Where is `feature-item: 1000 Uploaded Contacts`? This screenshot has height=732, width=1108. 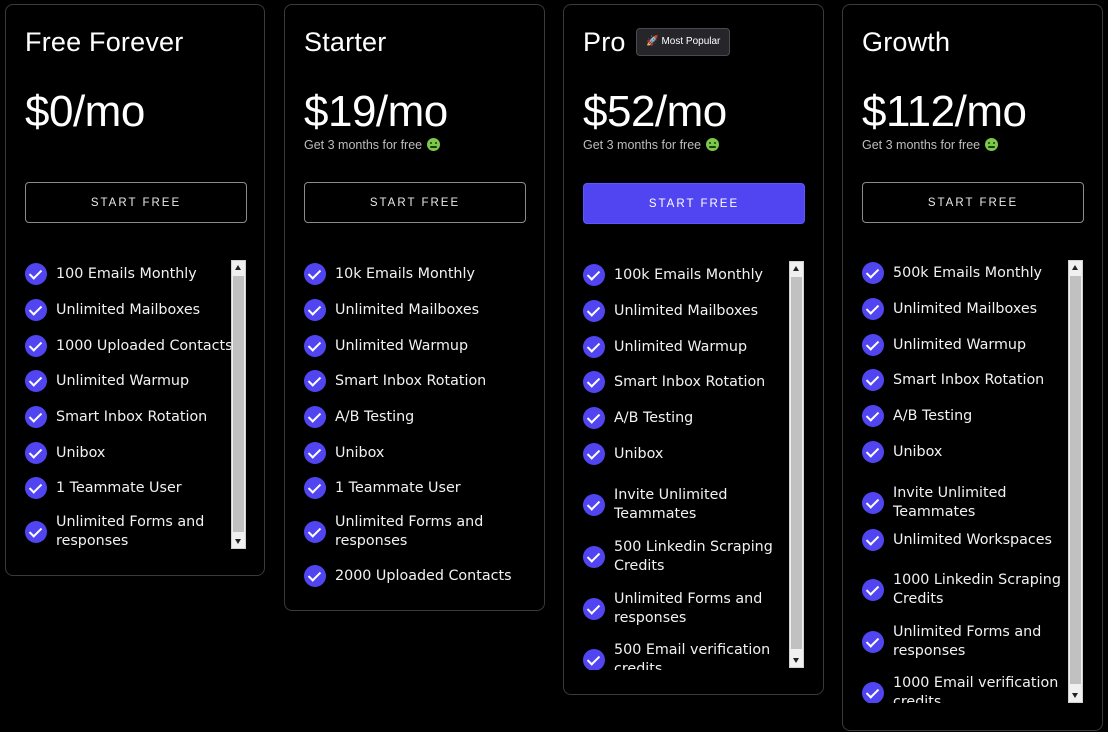 feature-item: 1000 Uploaded Contacts is located at coordinates (130, 346).